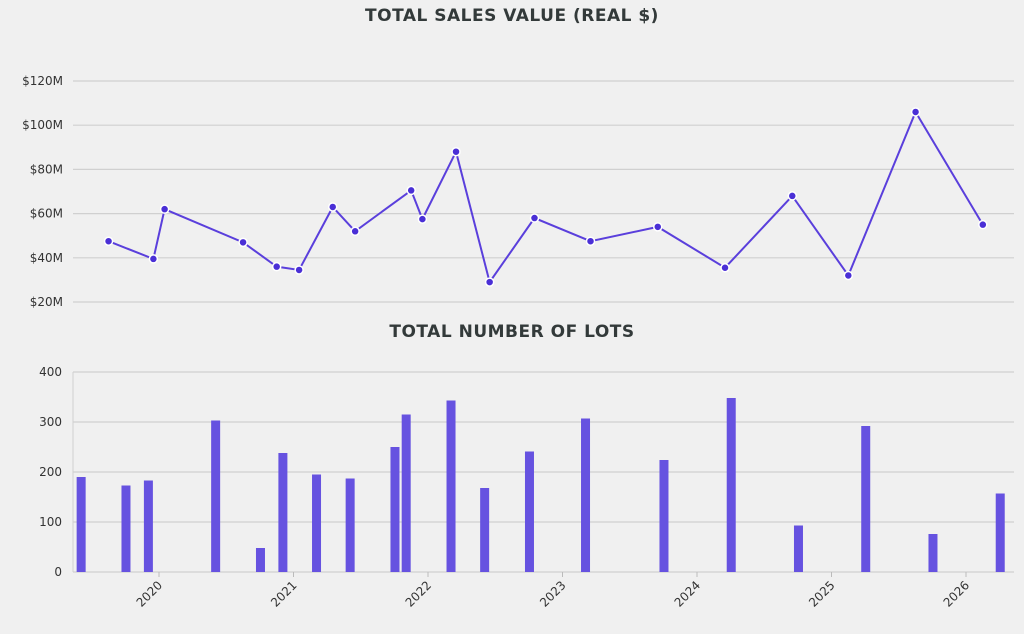 The height and width of the screenshot is (634, 1024). Describe the element at coordinates (956, 593) in the screenshot. I see `x-tick-label: 2026` at that location.